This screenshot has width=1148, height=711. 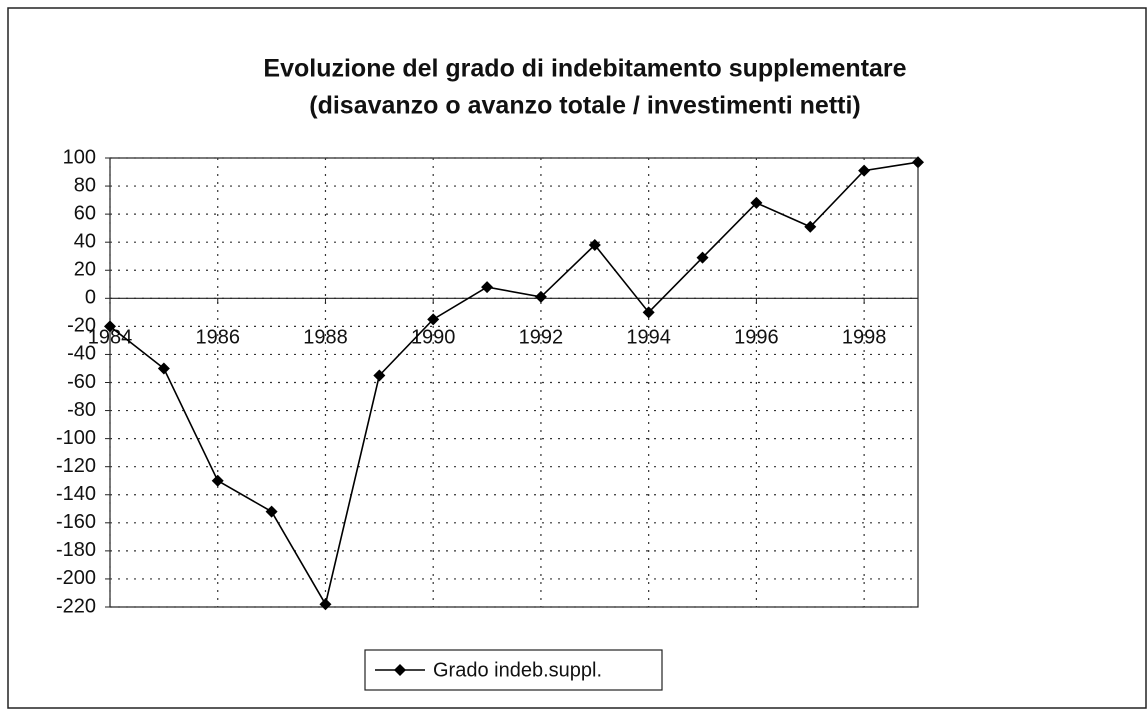 I want to click on y-tick-label: -220, so click(x=76, y=606).